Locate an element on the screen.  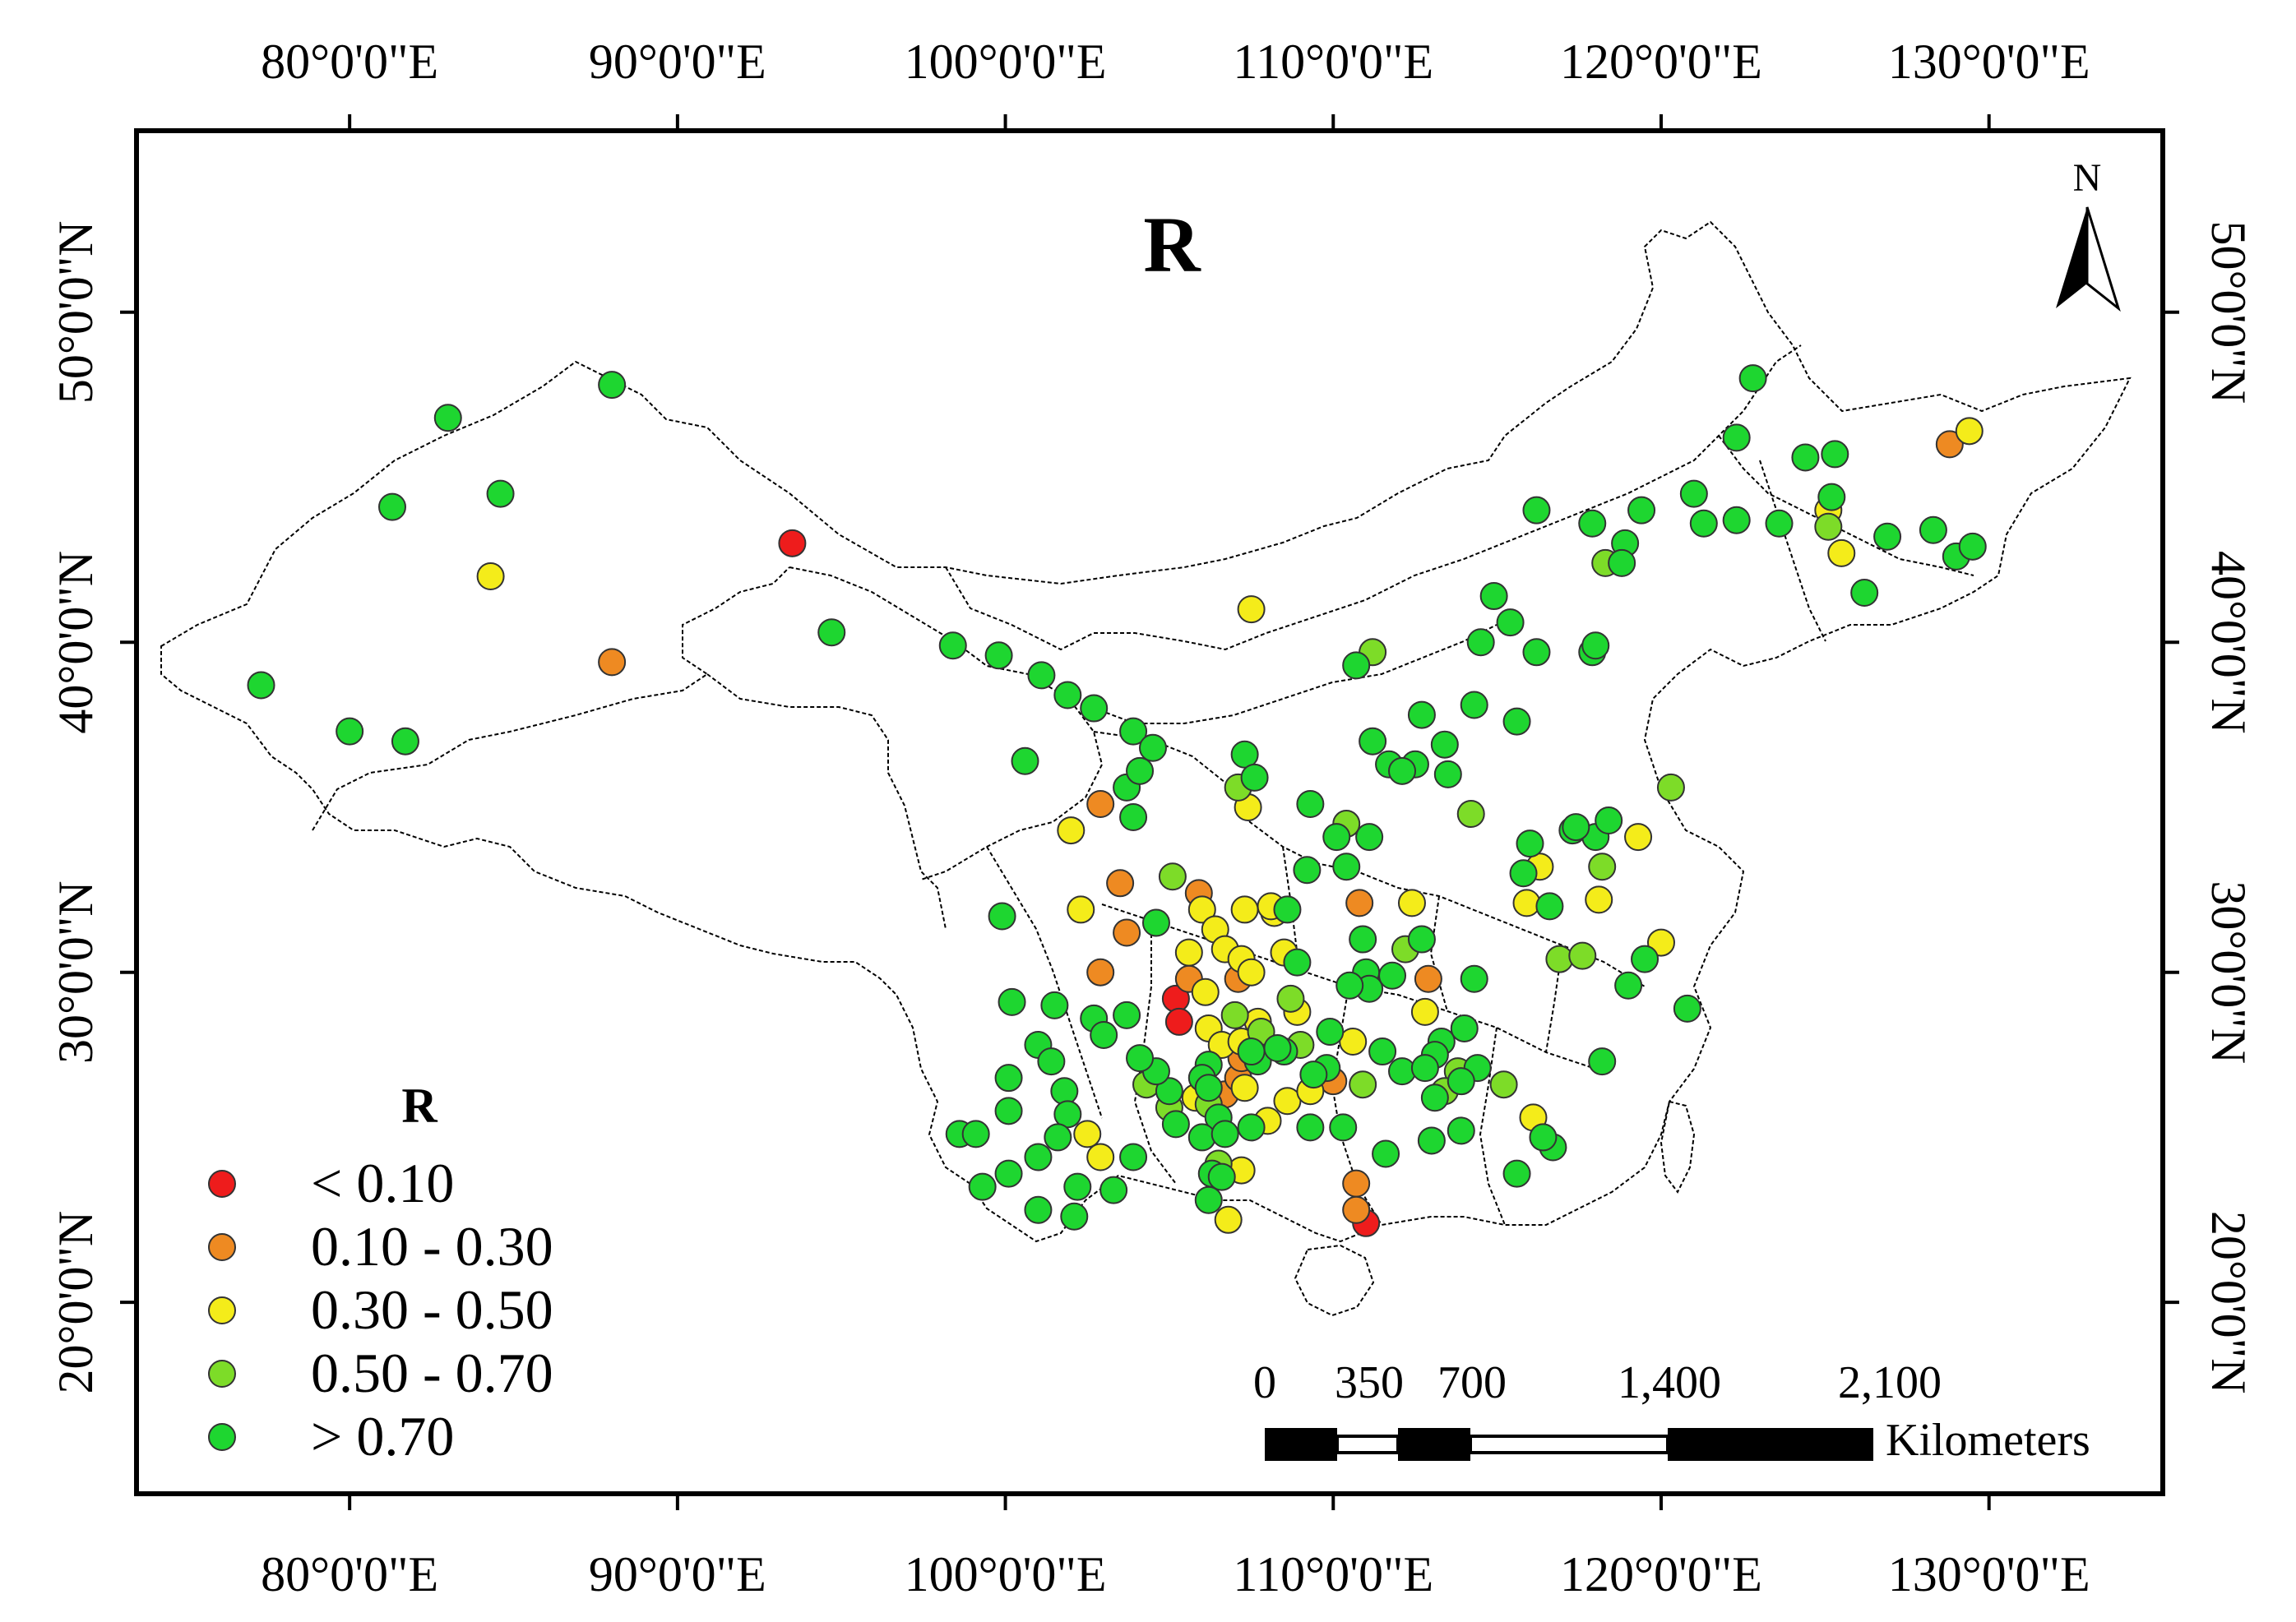
scale-bar-label: 0 is located at coordinates (1264, 1382).